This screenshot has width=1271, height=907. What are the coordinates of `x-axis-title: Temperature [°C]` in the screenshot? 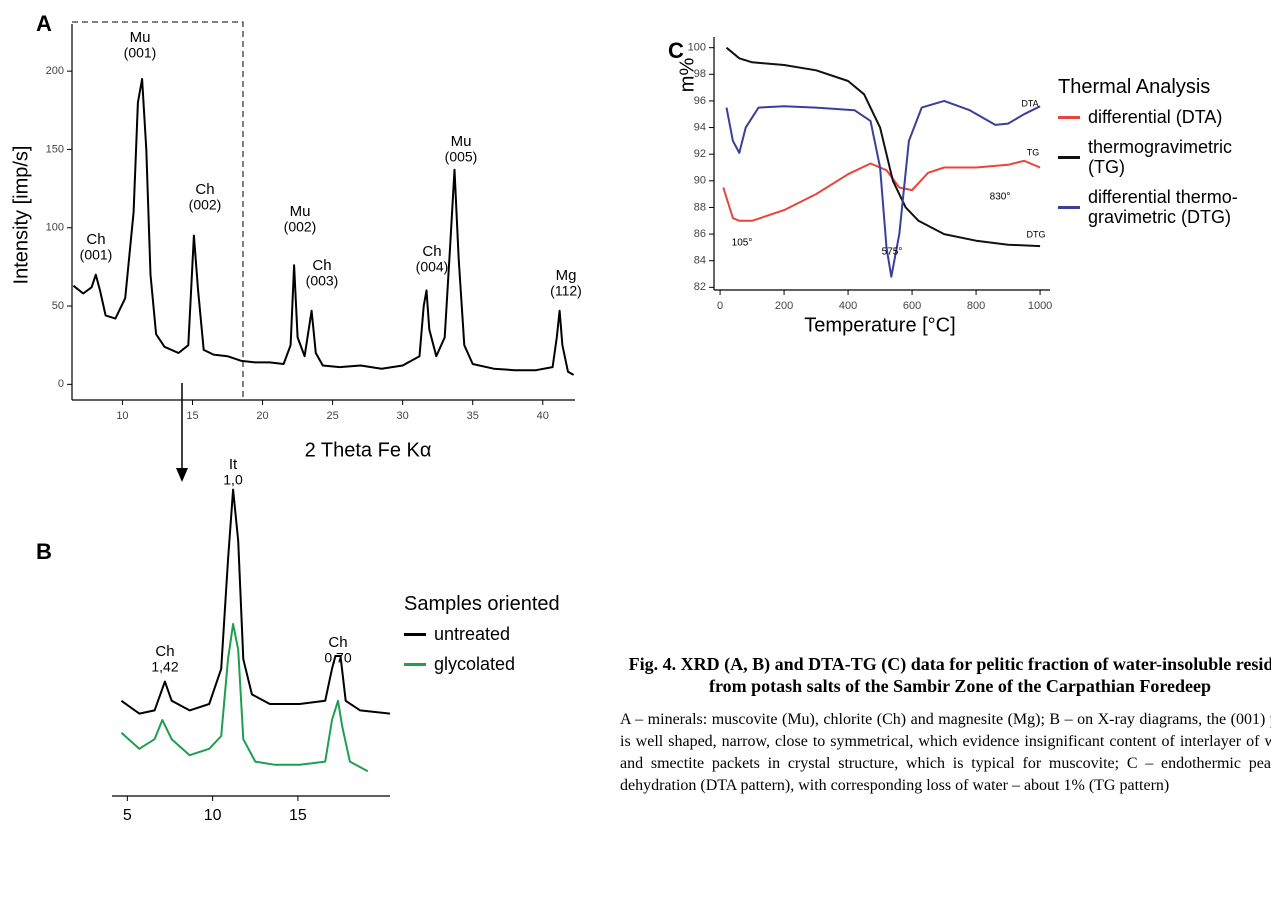 It's located at (879, 325).